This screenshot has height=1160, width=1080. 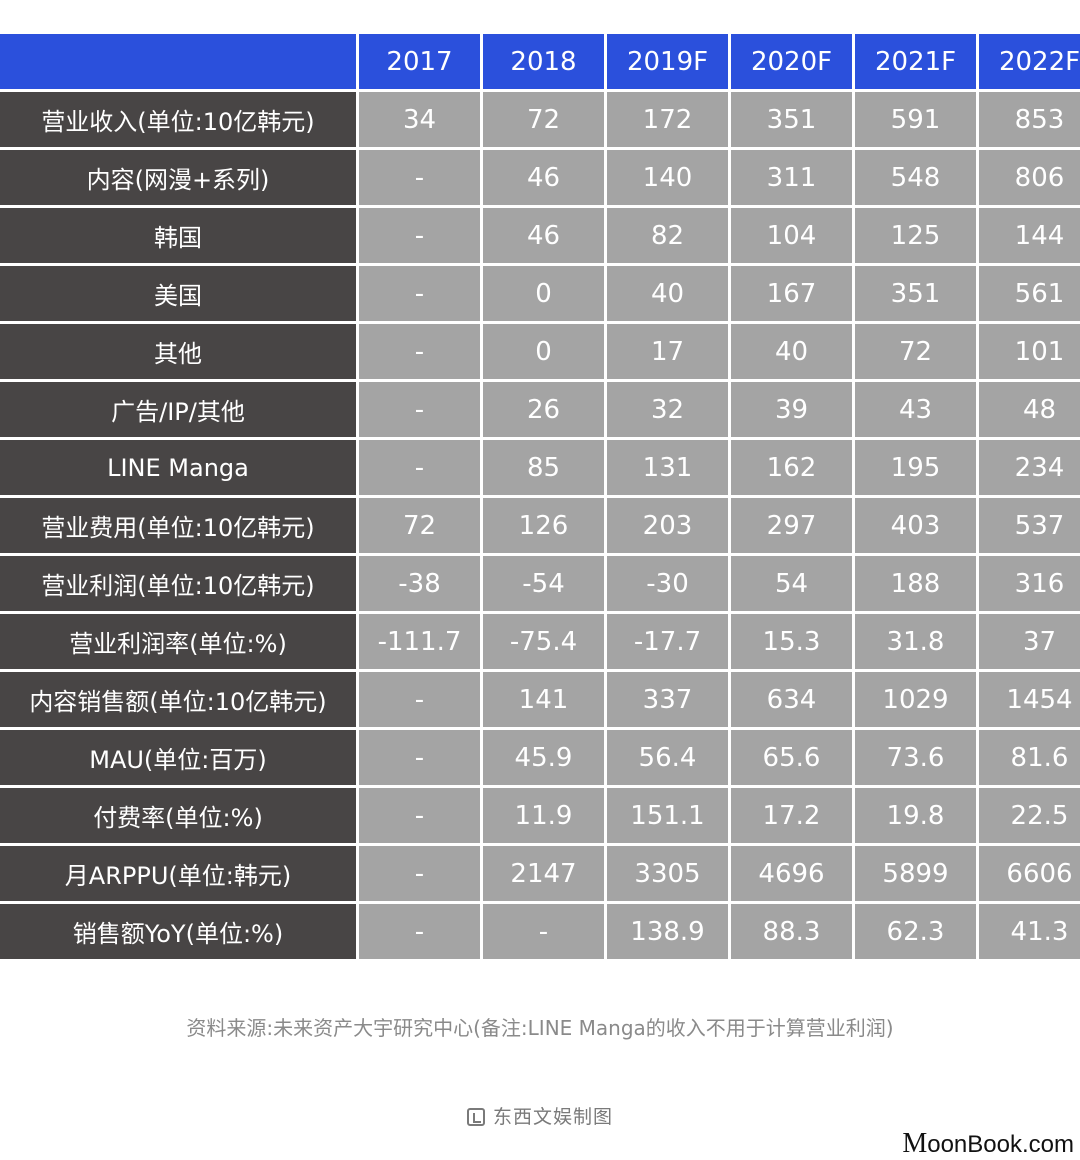 What do you see at coordinates (667, 931) in the screenshot?
I see `table-cell: 138.9` at bounding box center [667, 931].